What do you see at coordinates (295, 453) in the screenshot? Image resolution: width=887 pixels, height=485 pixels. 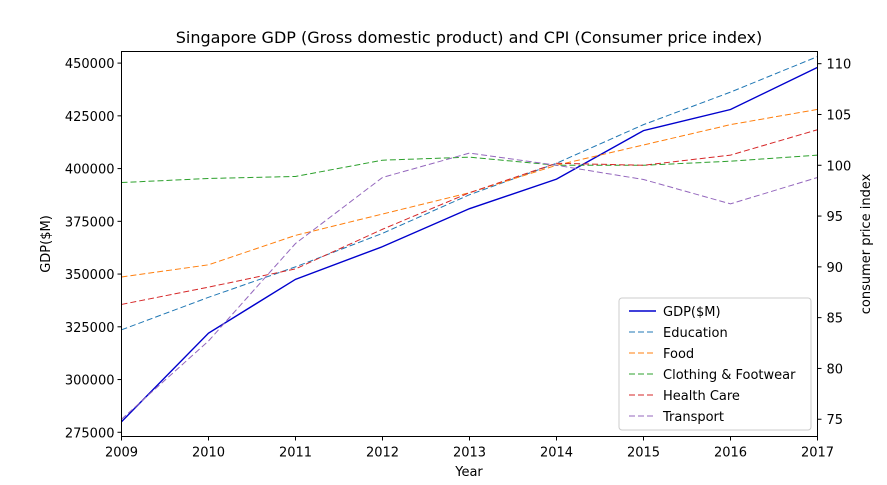 I see `x-tick-label: 2011` at bounding box center [295, 453].